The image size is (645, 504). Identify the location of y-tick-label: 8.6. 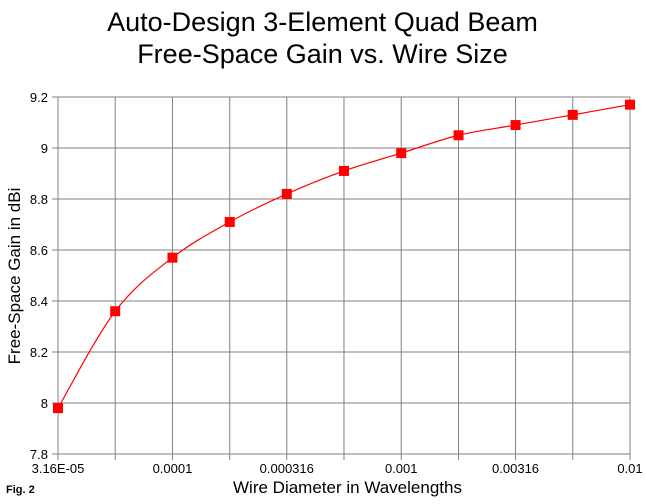
(39, 250).